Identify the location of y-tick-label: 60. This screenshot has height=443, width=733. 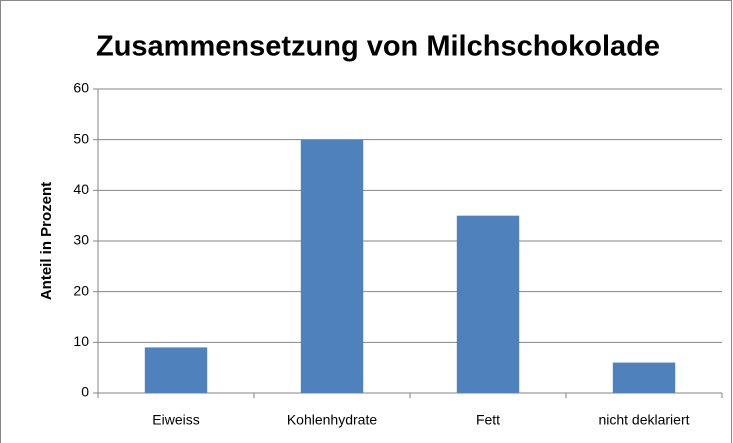
(81, 88).